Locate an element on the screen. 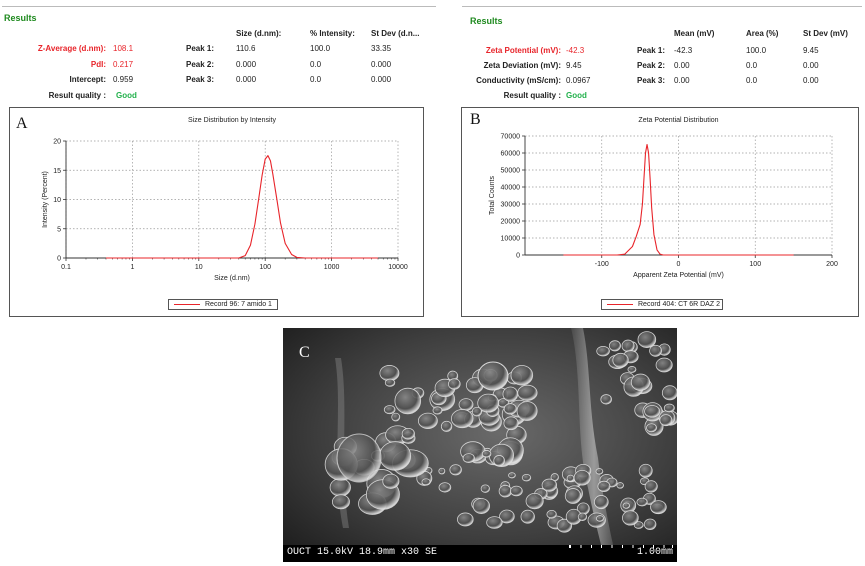  zeta-peak2-area: 0.0 is located at coordinates (752, 65).